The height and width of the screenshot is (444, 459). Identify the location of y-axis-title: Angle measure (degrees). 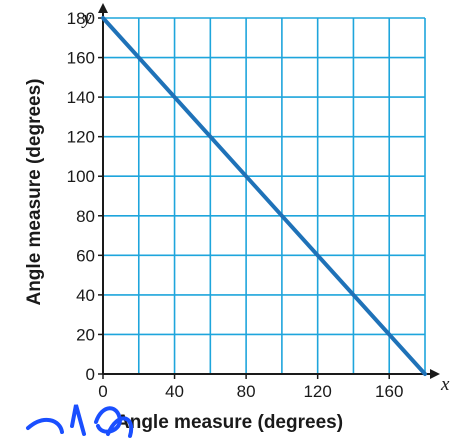
(34, 191).